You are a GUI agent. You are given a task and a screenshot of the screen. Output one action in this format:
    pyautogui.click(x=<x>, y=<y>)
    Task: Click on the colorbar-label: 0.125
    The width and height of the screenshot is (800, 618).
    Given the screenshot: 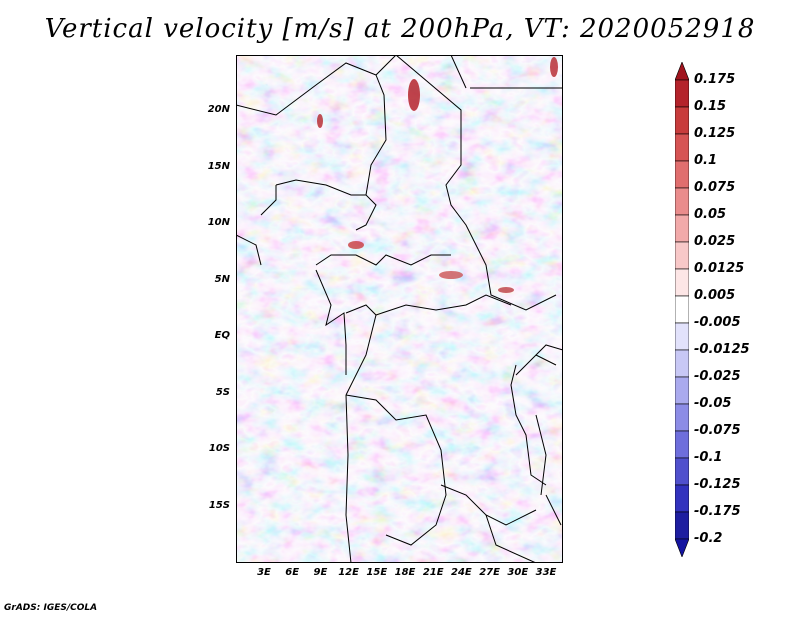 What is the action you would take?
    pyautogui.click(x=715, y=133)
    